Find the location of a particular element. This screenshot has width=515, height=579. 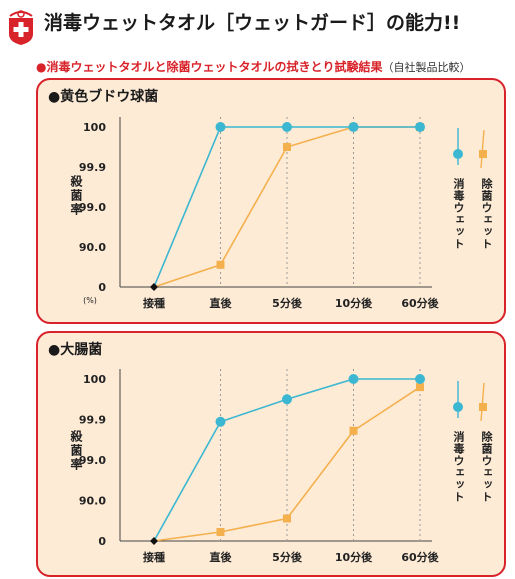

y-unit-label: (%) is located at coordinates (90, 300).